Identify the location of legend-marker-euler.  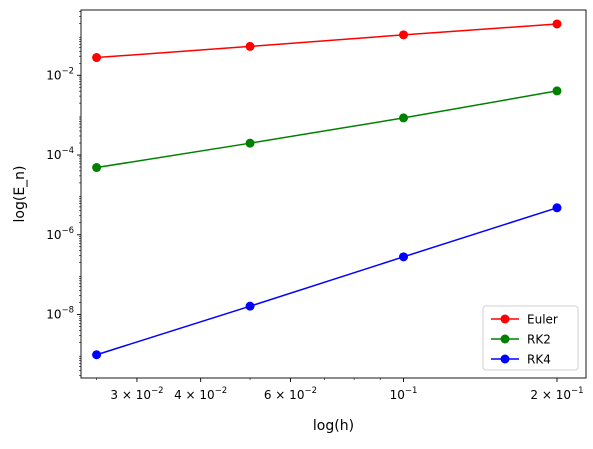
(505, 319).